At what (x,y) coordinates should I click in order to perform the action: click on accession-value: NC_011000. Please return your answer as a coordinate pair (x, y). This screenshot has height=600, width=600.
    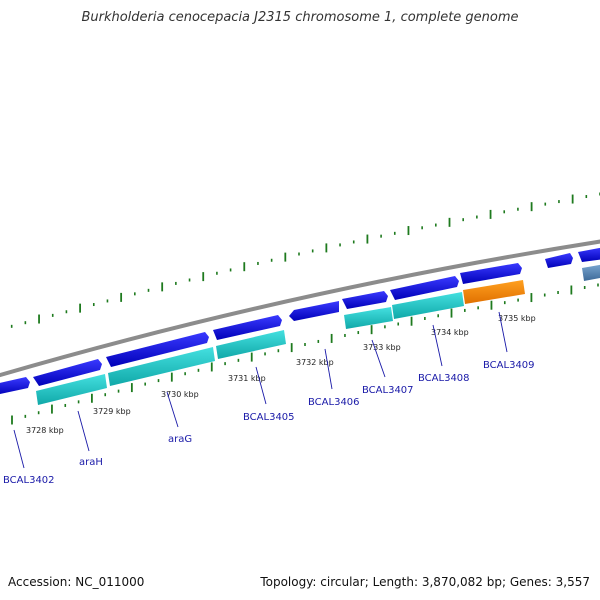
    Looking at the image, I should click on (110, 582).